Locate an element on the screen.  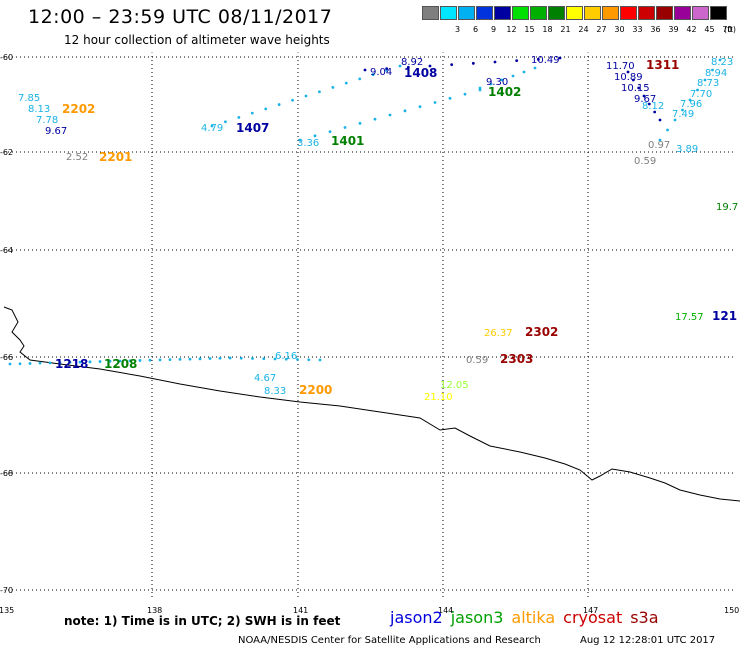
pass-time-label: 2200 is located at coordinates (315, 390).